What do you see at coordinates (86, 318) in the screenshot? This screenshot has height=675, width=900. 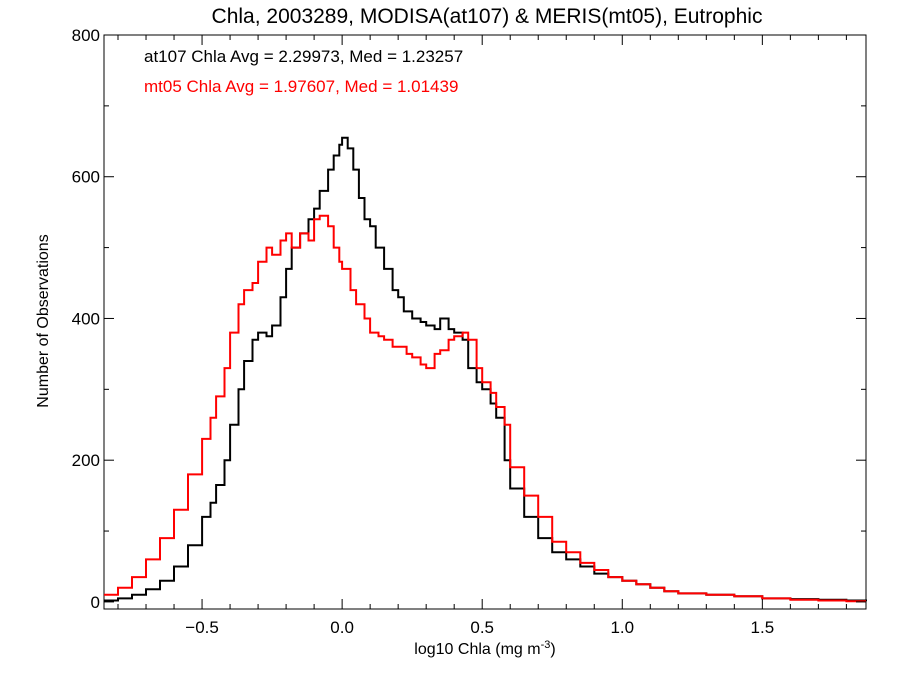 I see `y-tick-label: 400` at bounding box center [86, 318].